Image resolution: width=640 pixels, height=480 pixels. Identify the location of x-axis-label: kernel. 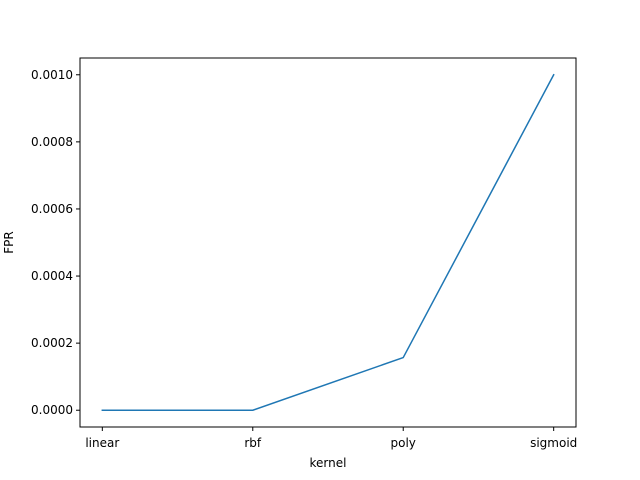
(328, 463).